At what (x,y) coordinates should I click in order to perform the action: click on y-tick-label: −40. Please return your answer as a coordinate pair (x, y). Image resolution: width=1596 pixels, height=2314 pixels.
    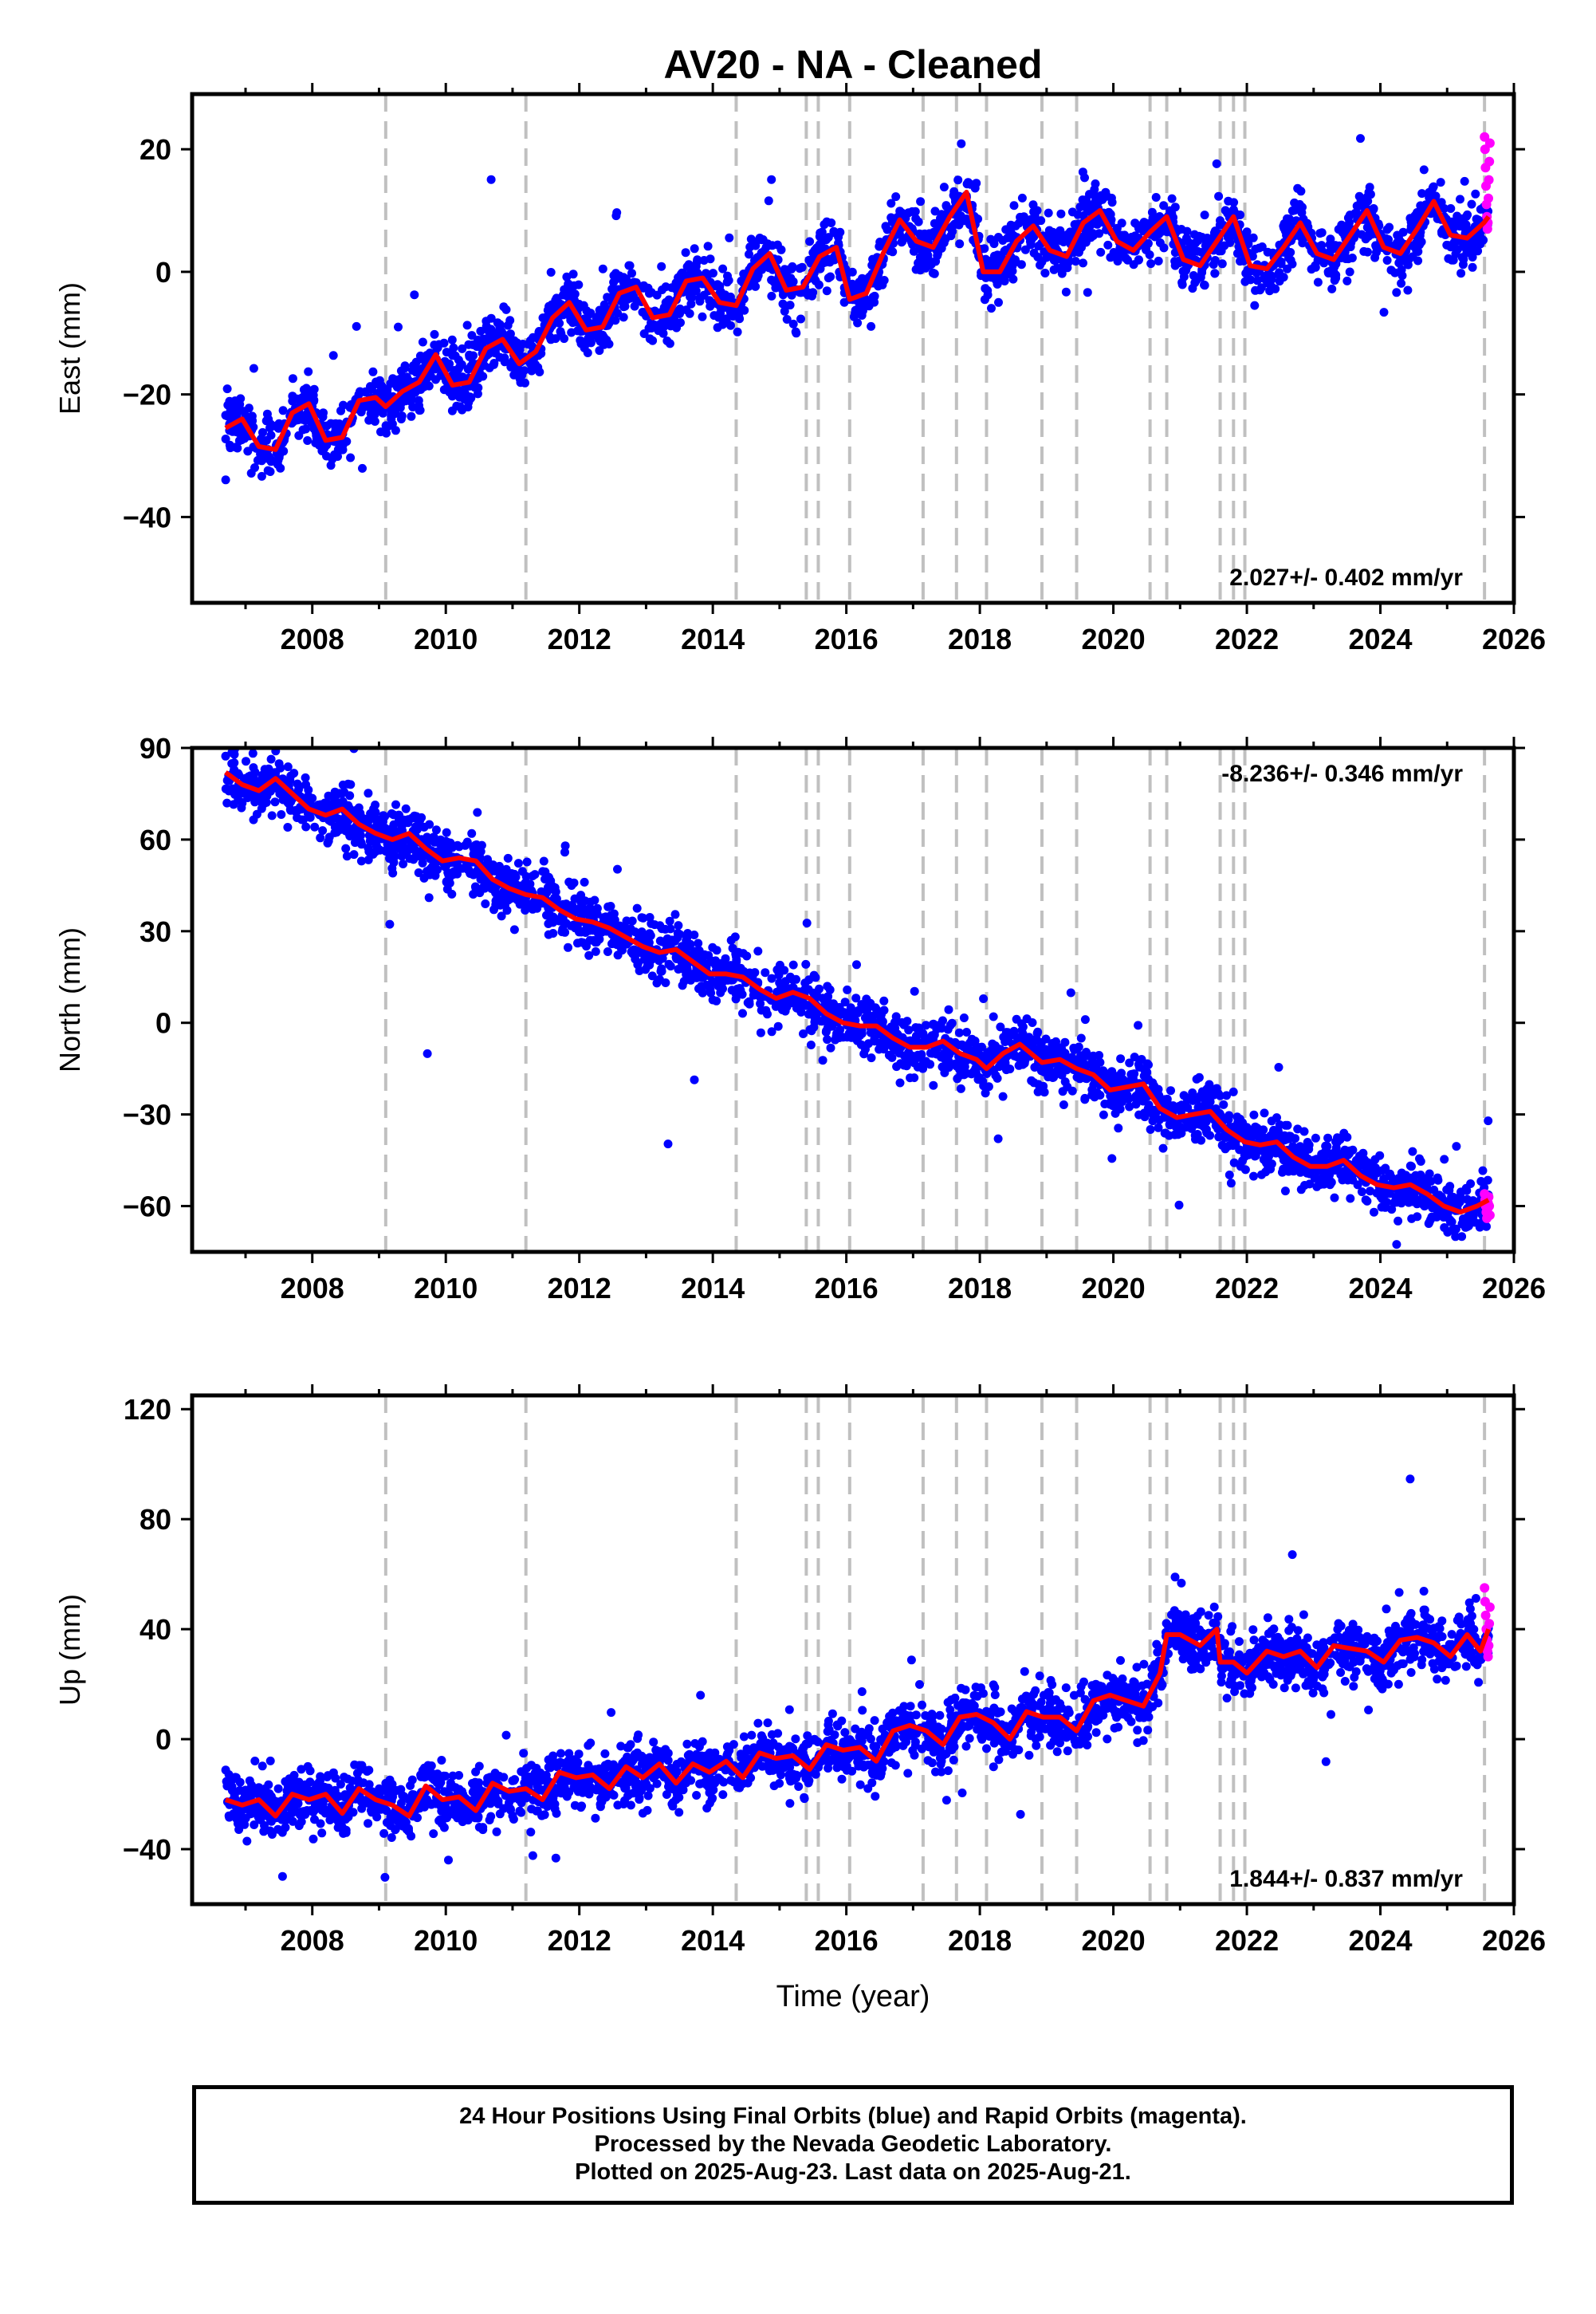
    Looking at the image, I should click on (147, 517).